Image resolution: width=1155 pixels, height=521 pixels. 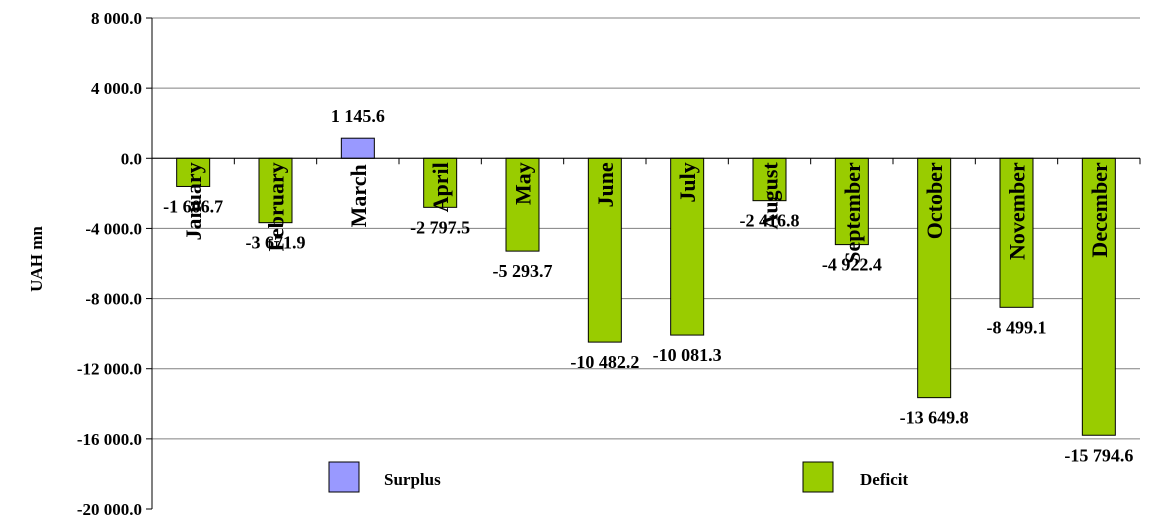 I want to click on category-label: March, so click(x=358, y=195).